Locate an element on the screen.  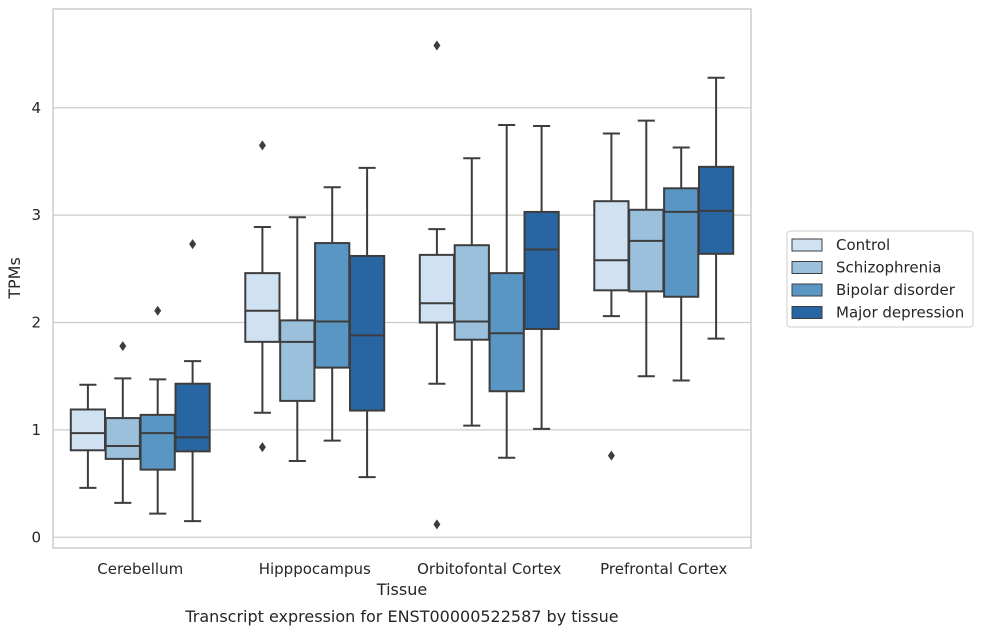
legend-frame is located at coordinates (880, 279).